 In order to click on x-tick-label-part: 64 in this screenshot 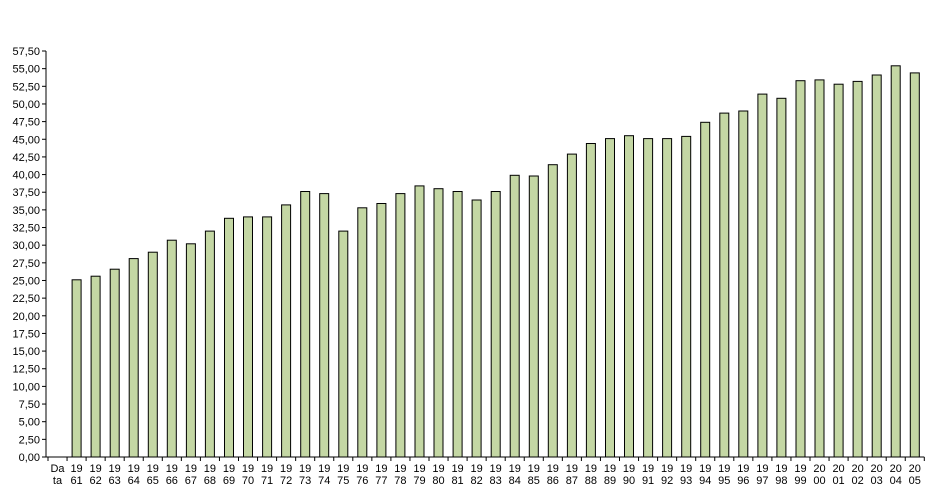, I will do `click(134, 481)`.